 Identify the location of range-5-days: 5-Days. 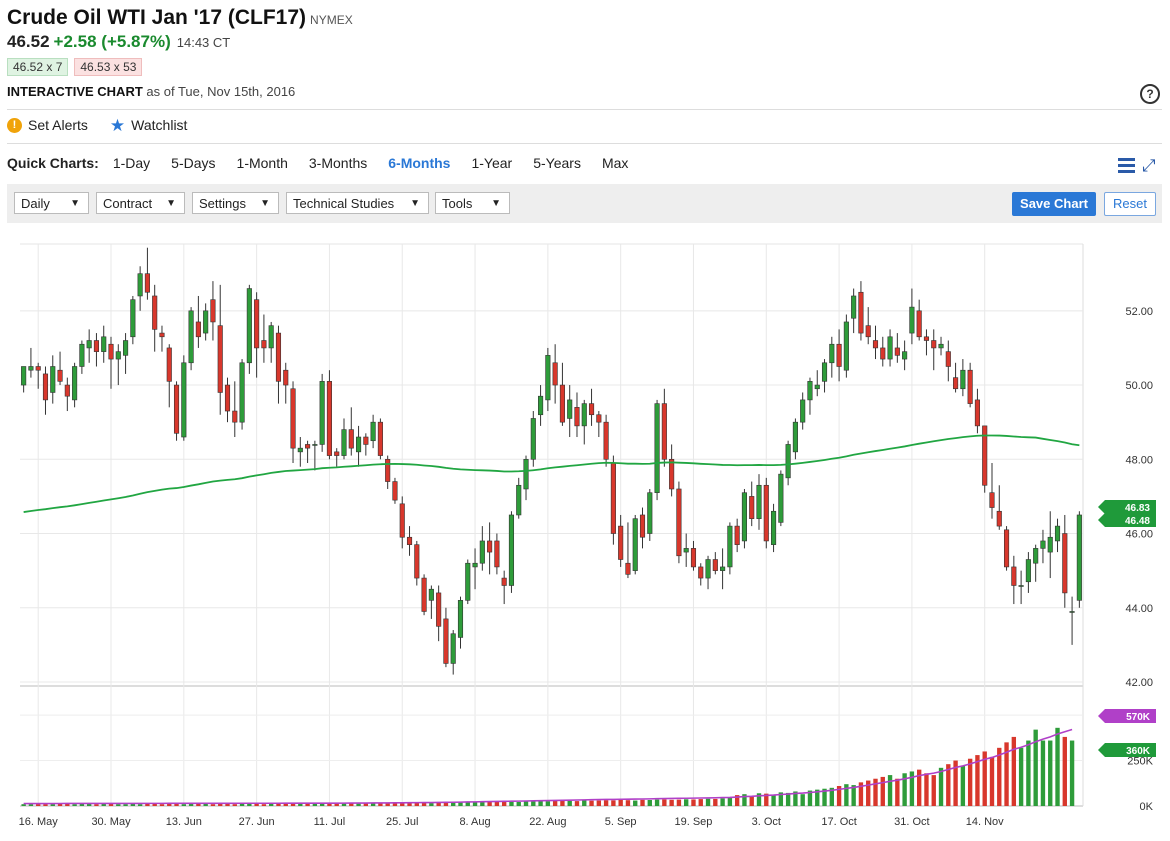
(193, 163).